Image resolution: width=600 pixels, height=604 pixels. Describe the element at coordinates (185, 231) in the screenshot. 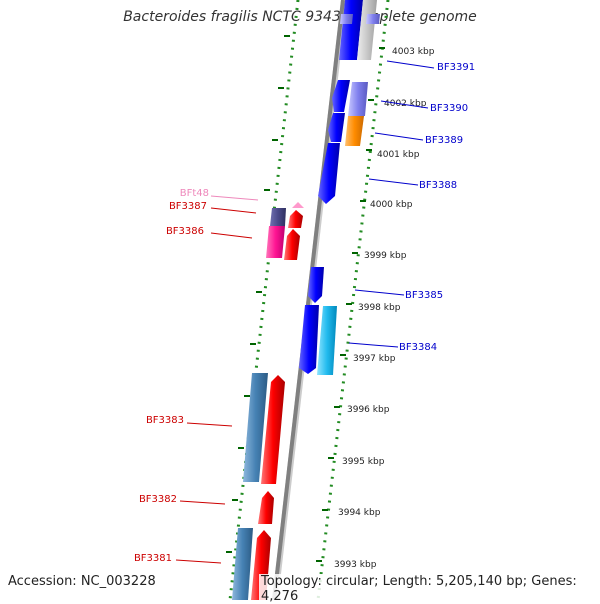

I see `gene-label-bf3386: BF3386` at that location.